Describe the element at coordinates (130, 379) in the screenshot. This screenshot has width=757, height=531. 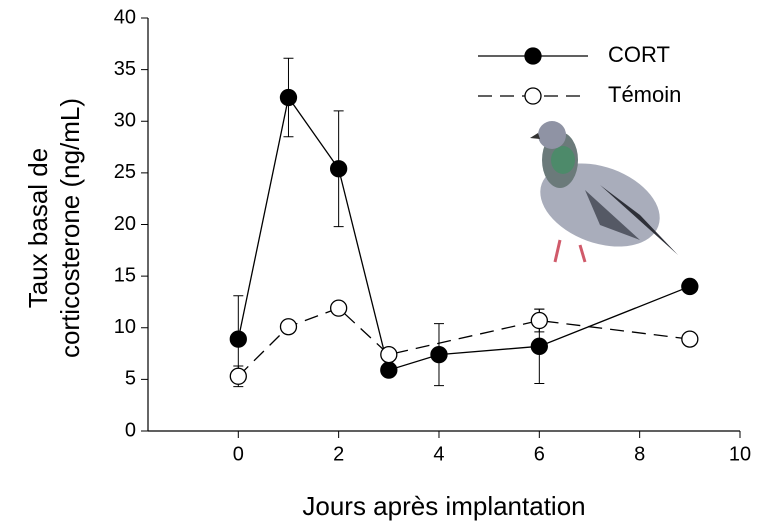
I see `y-tick-label: 5` at that location.